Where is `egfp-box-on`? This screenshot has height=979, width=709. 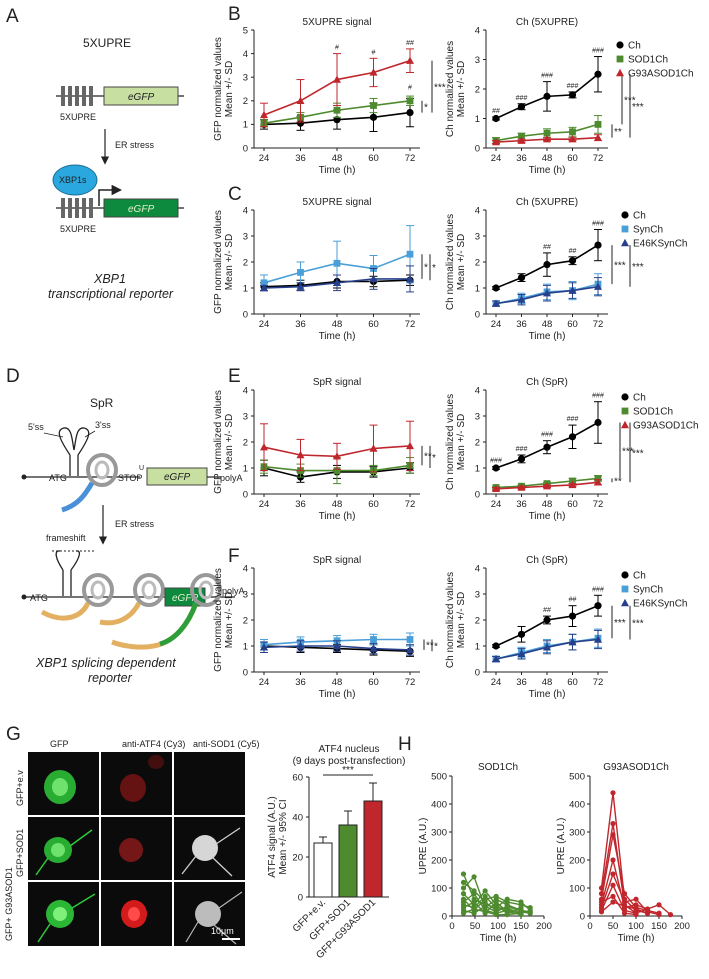
egfp-box-on is located at coordinates (141, 208).